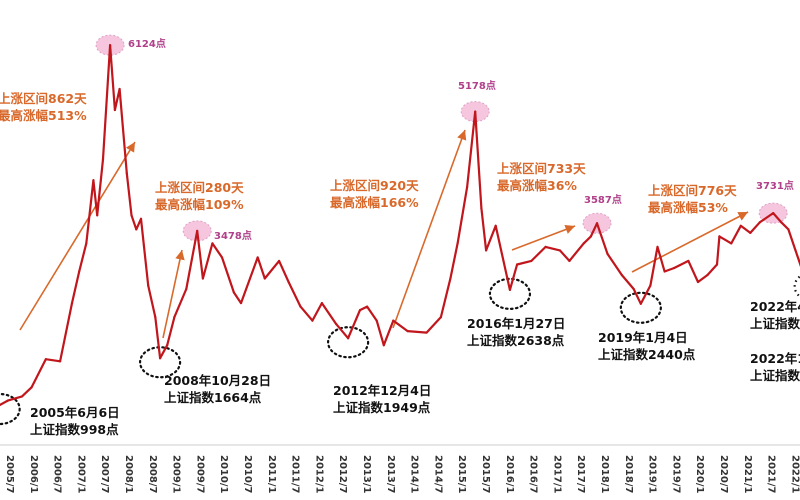 The height and width of the screenshot is (500, 800). What do you see at coordinates (366, 474) in the screenshot?
I see `x-tick-label: 2013/1` at bounding box center [366, 474].